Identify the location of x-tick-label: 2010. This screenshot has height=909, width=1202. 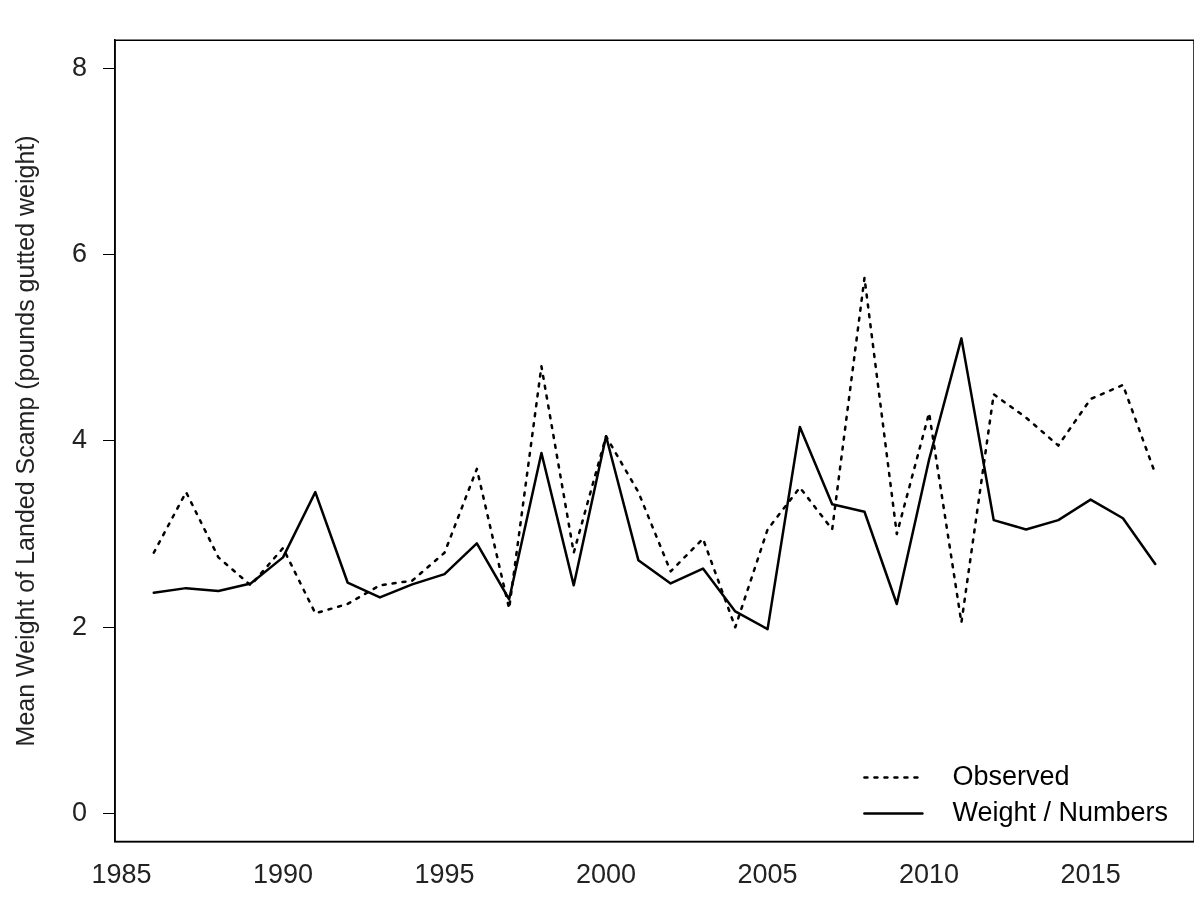
(929, 874).